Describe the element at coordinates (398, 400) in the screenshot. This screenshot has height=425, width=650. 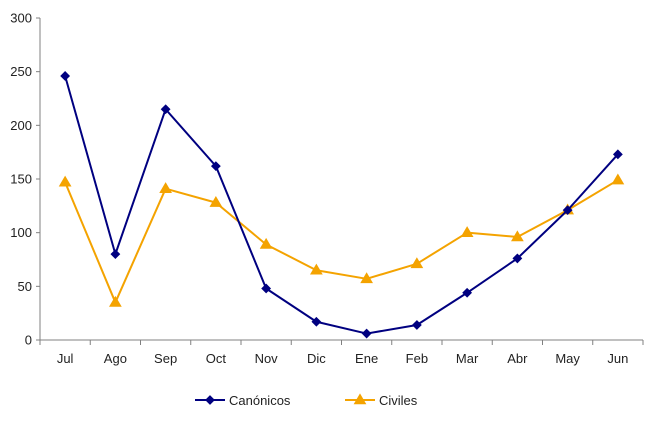
I see `legend-label-civiles: Civiles` at that location.